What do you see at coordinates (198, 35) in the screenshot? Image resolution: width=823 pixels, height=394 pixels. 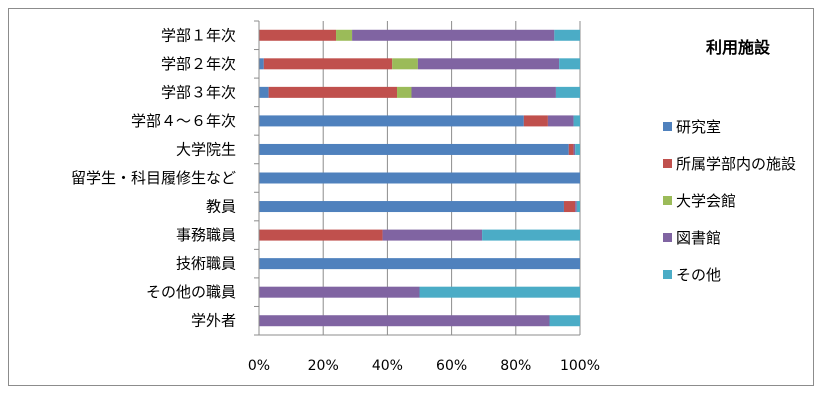 I see `category-label: 学部１年次` at bounding box center [198, 35].